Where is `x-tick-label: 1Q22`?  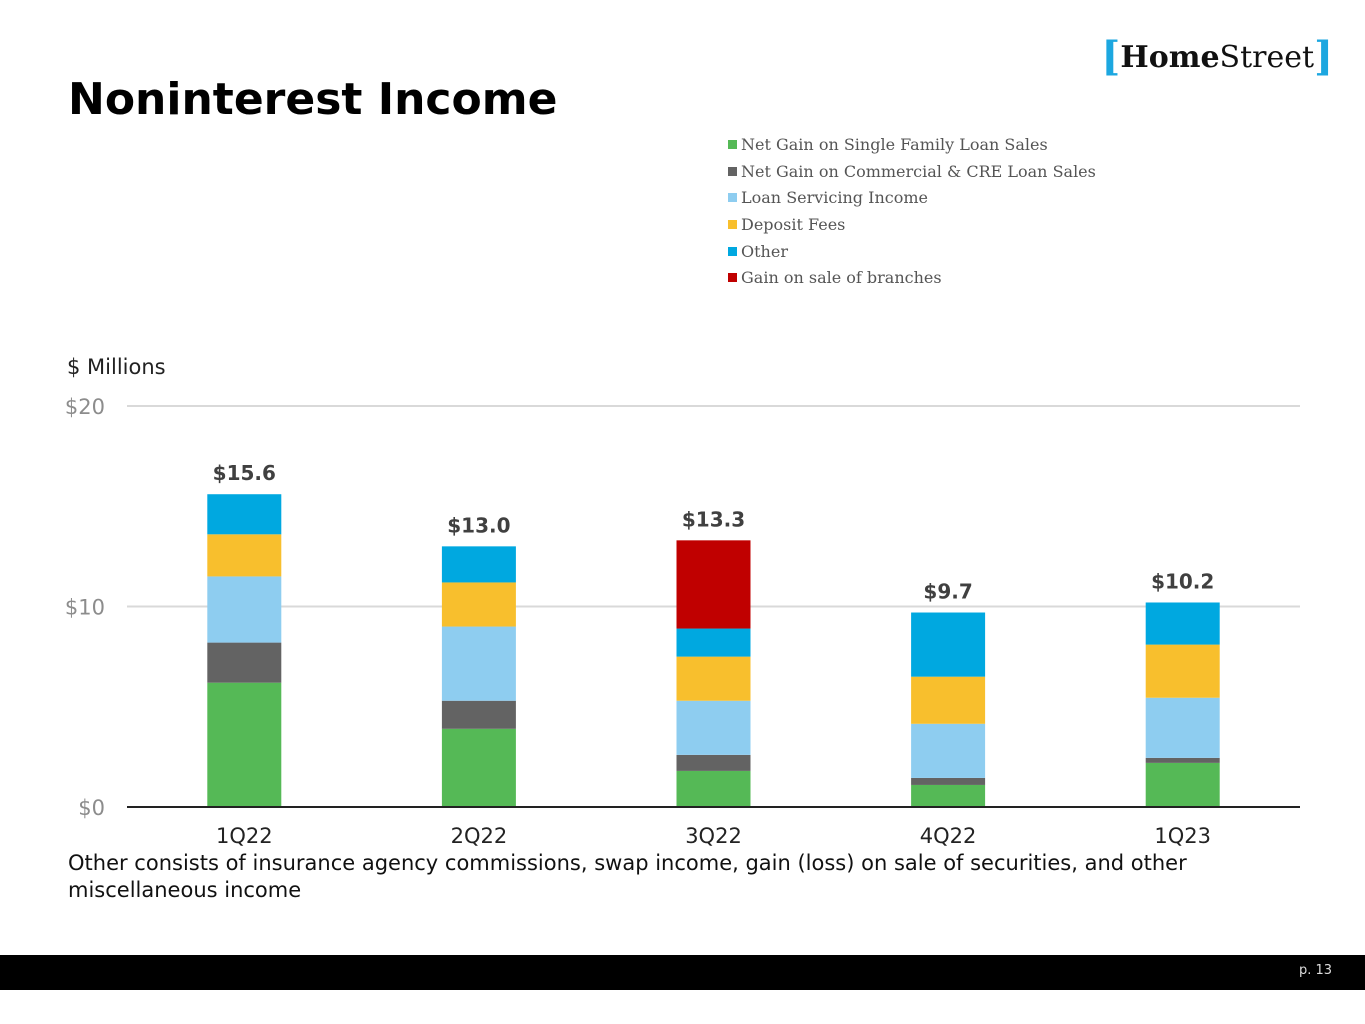
x-tick-label: 1Q22 is located at coordinates (244, 836).